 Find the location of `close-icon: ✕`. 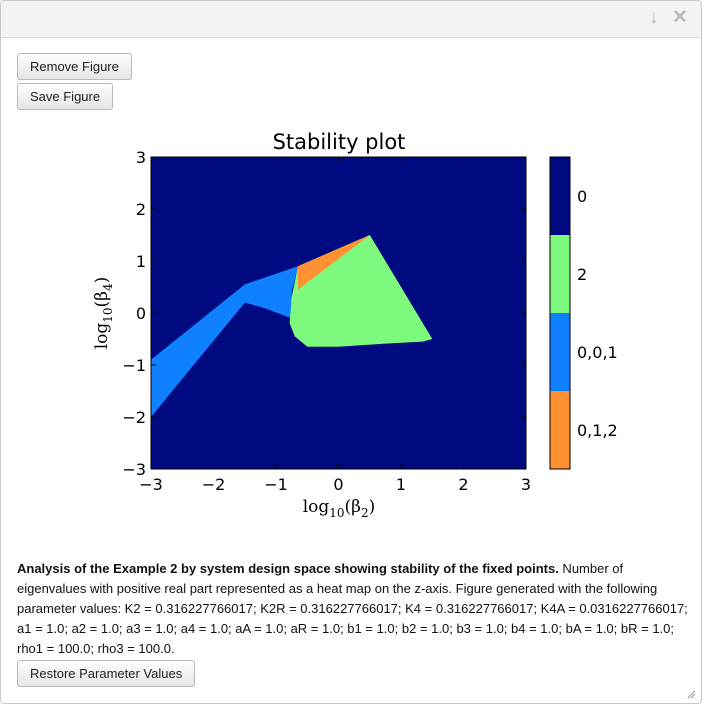

close-icon: ✕ is located at coordinates (680, 17).